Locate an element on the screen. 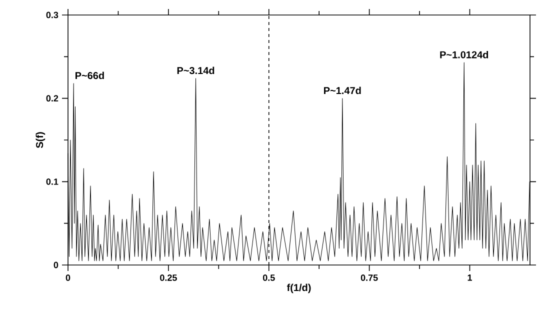  annotation: P~1.47d is located at coordinates (342, 90).